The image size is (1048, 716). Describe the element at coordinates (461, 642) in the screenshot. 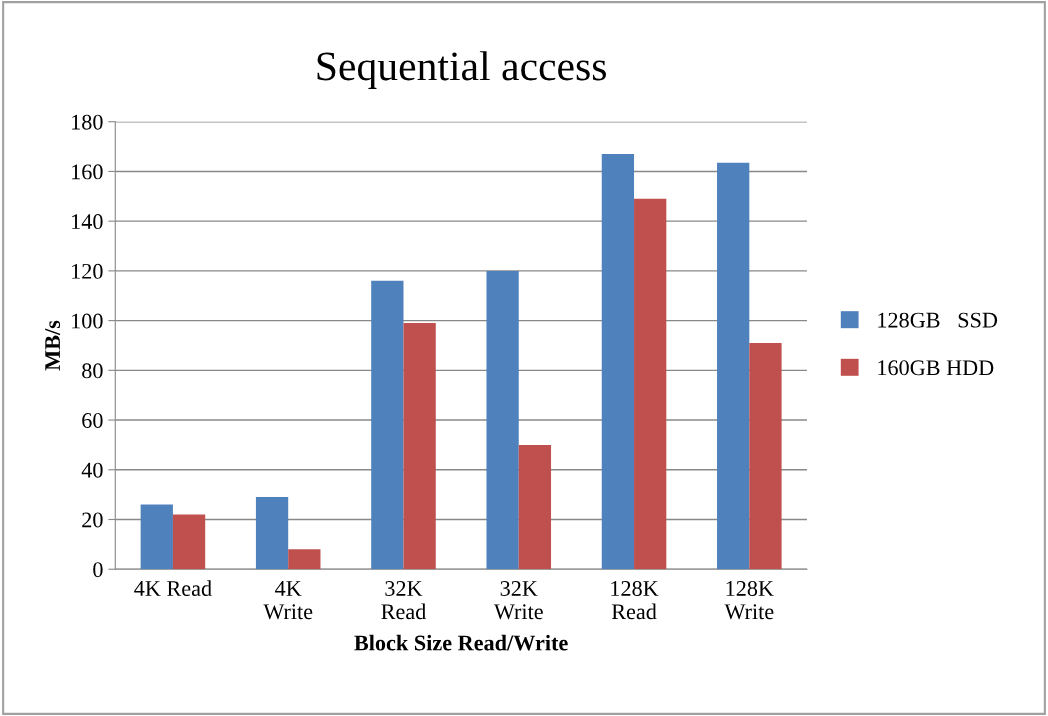

I see `x-axis-title: Block Size Read/Write` at that location.